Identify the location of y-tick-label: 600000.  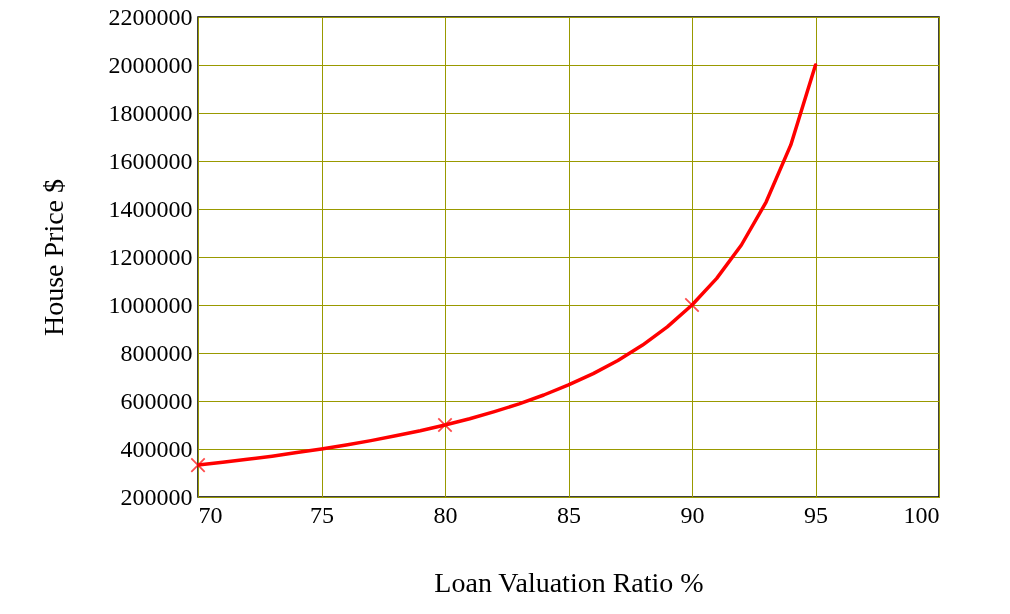
(156, 400).